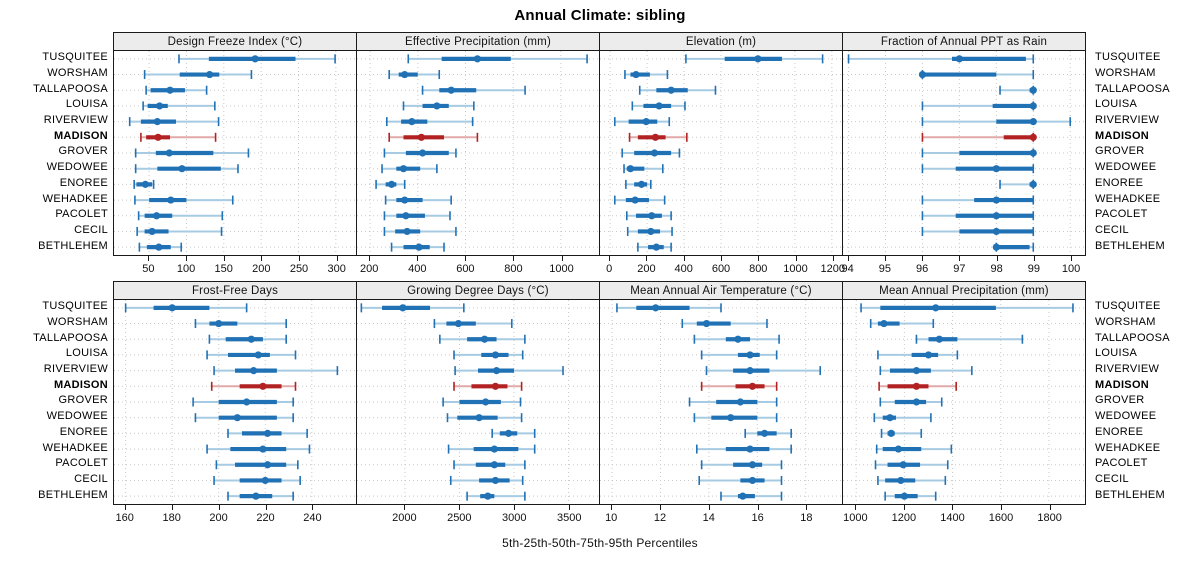 Image resolution: width=1200 pixels, height=575 pixels. What do you see at coordinates (70, 88) in the screenshot?
I see `series-label-left-tallapoosa: TALLAPOOSA` at bounding box center [70, 88].